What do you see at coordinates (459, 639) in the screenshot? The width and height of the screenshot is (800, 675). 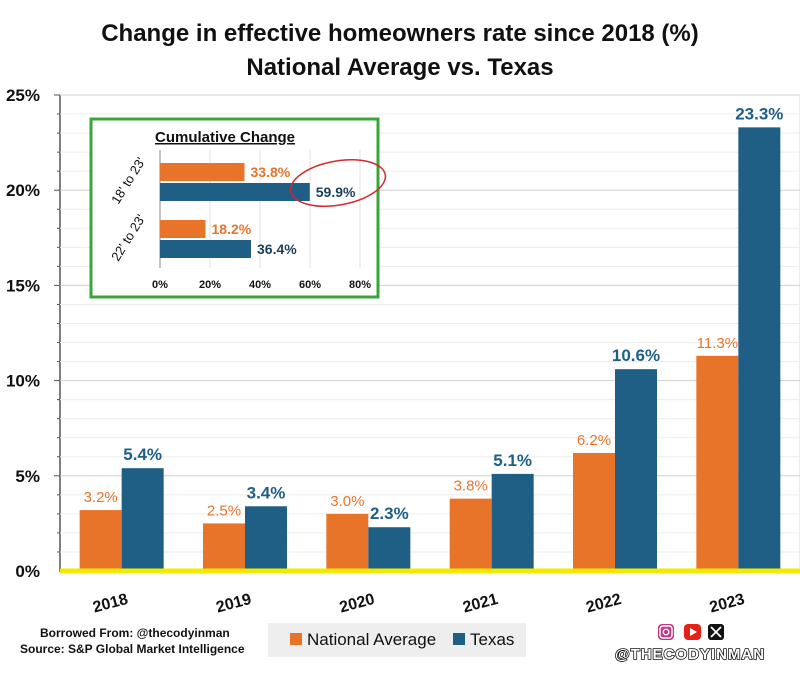 I see `legend-swatch-texas` at bounding box center [459, 639].